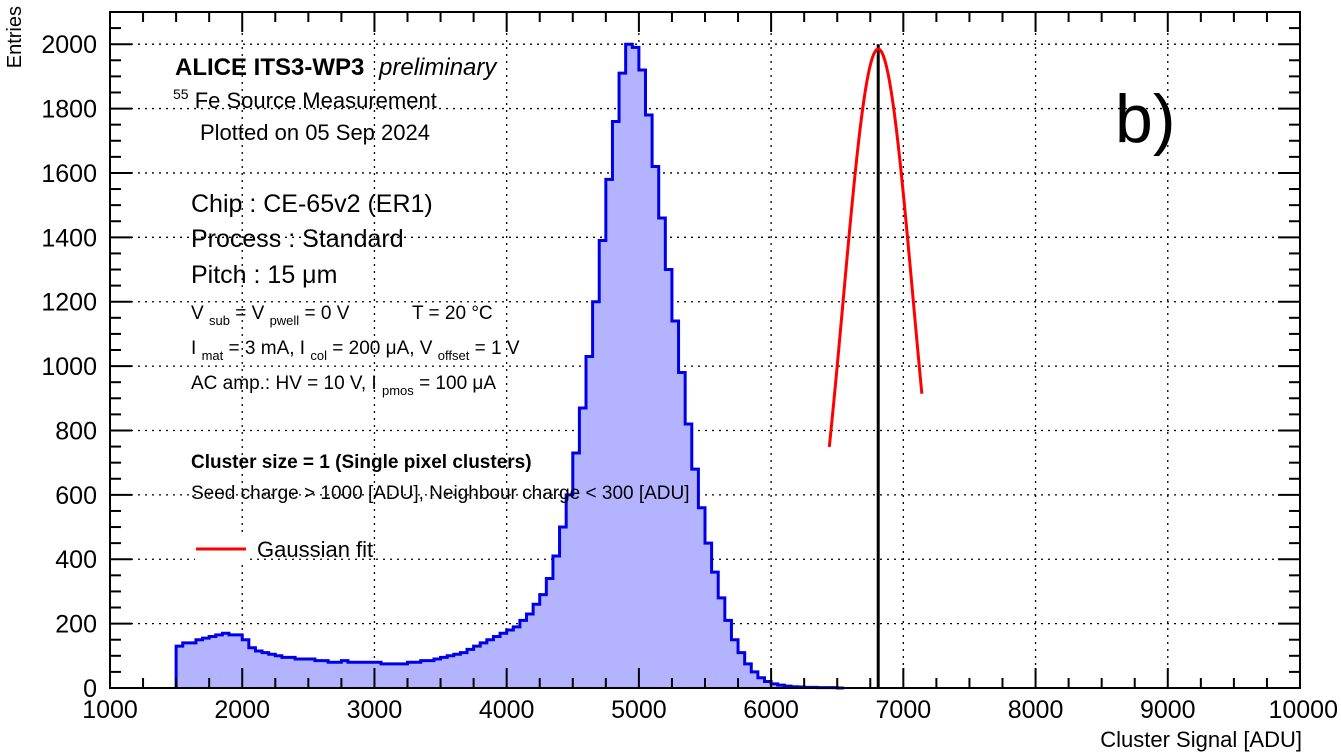  I want to click on title-text: ALICE ITS3-WP3 preliminary, so click(336, 67).